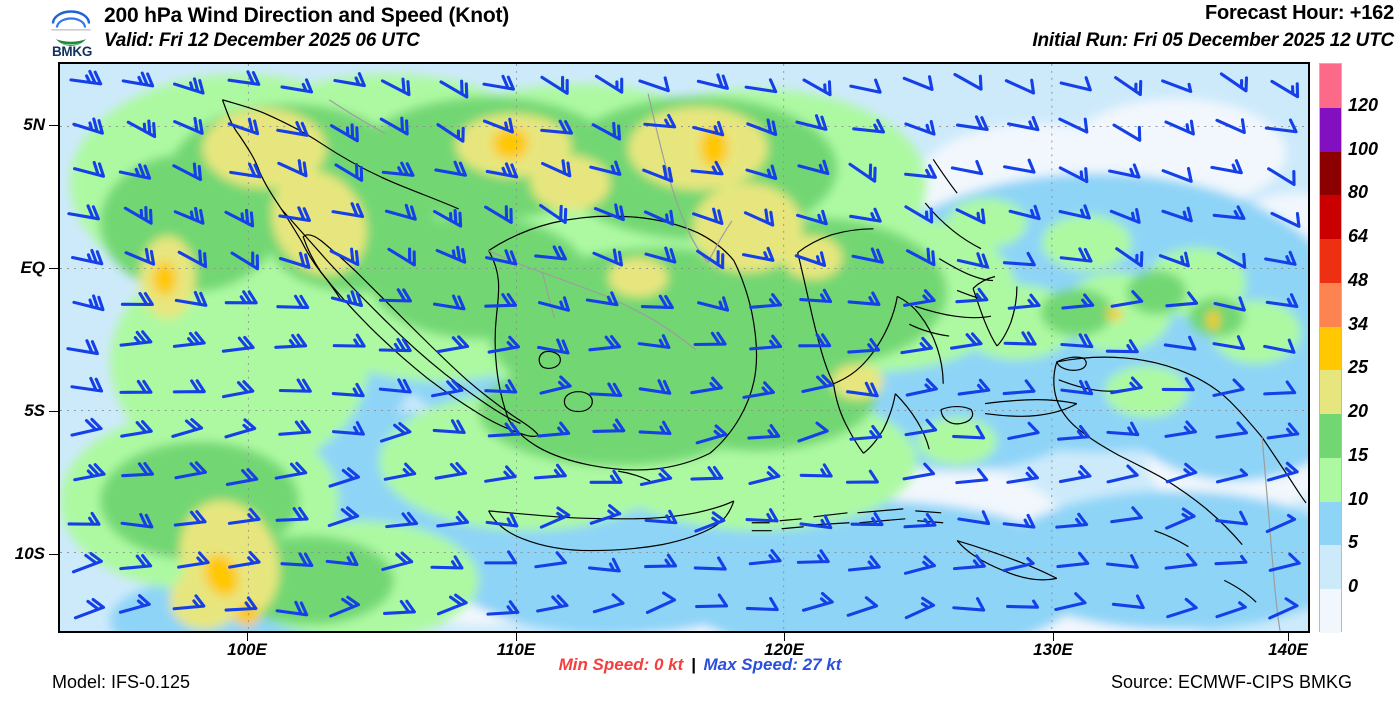  I want to click on colorbar-band-dark-red, so click(1330, 173).